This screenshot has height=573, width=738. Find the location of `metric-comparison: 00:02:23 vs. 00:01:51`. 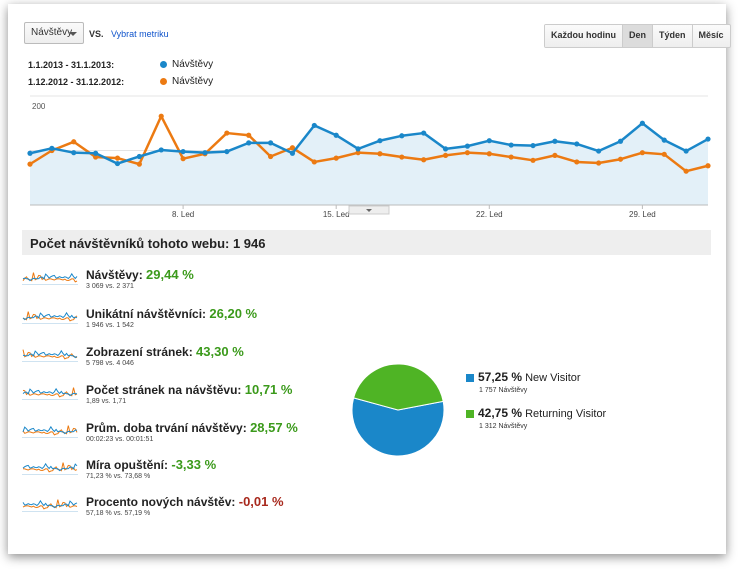

metric-comparison: 00:02:23 vs. 00:01:51 is located at coordinates (120, 439).